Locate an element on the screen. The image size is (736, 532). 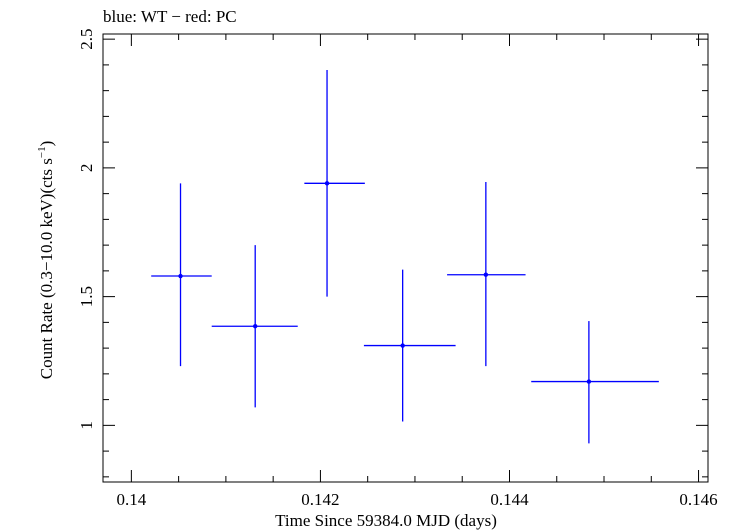
x-axis-label: Time Since 59384.0 MJD (days) is located at coordinates (386, 520).